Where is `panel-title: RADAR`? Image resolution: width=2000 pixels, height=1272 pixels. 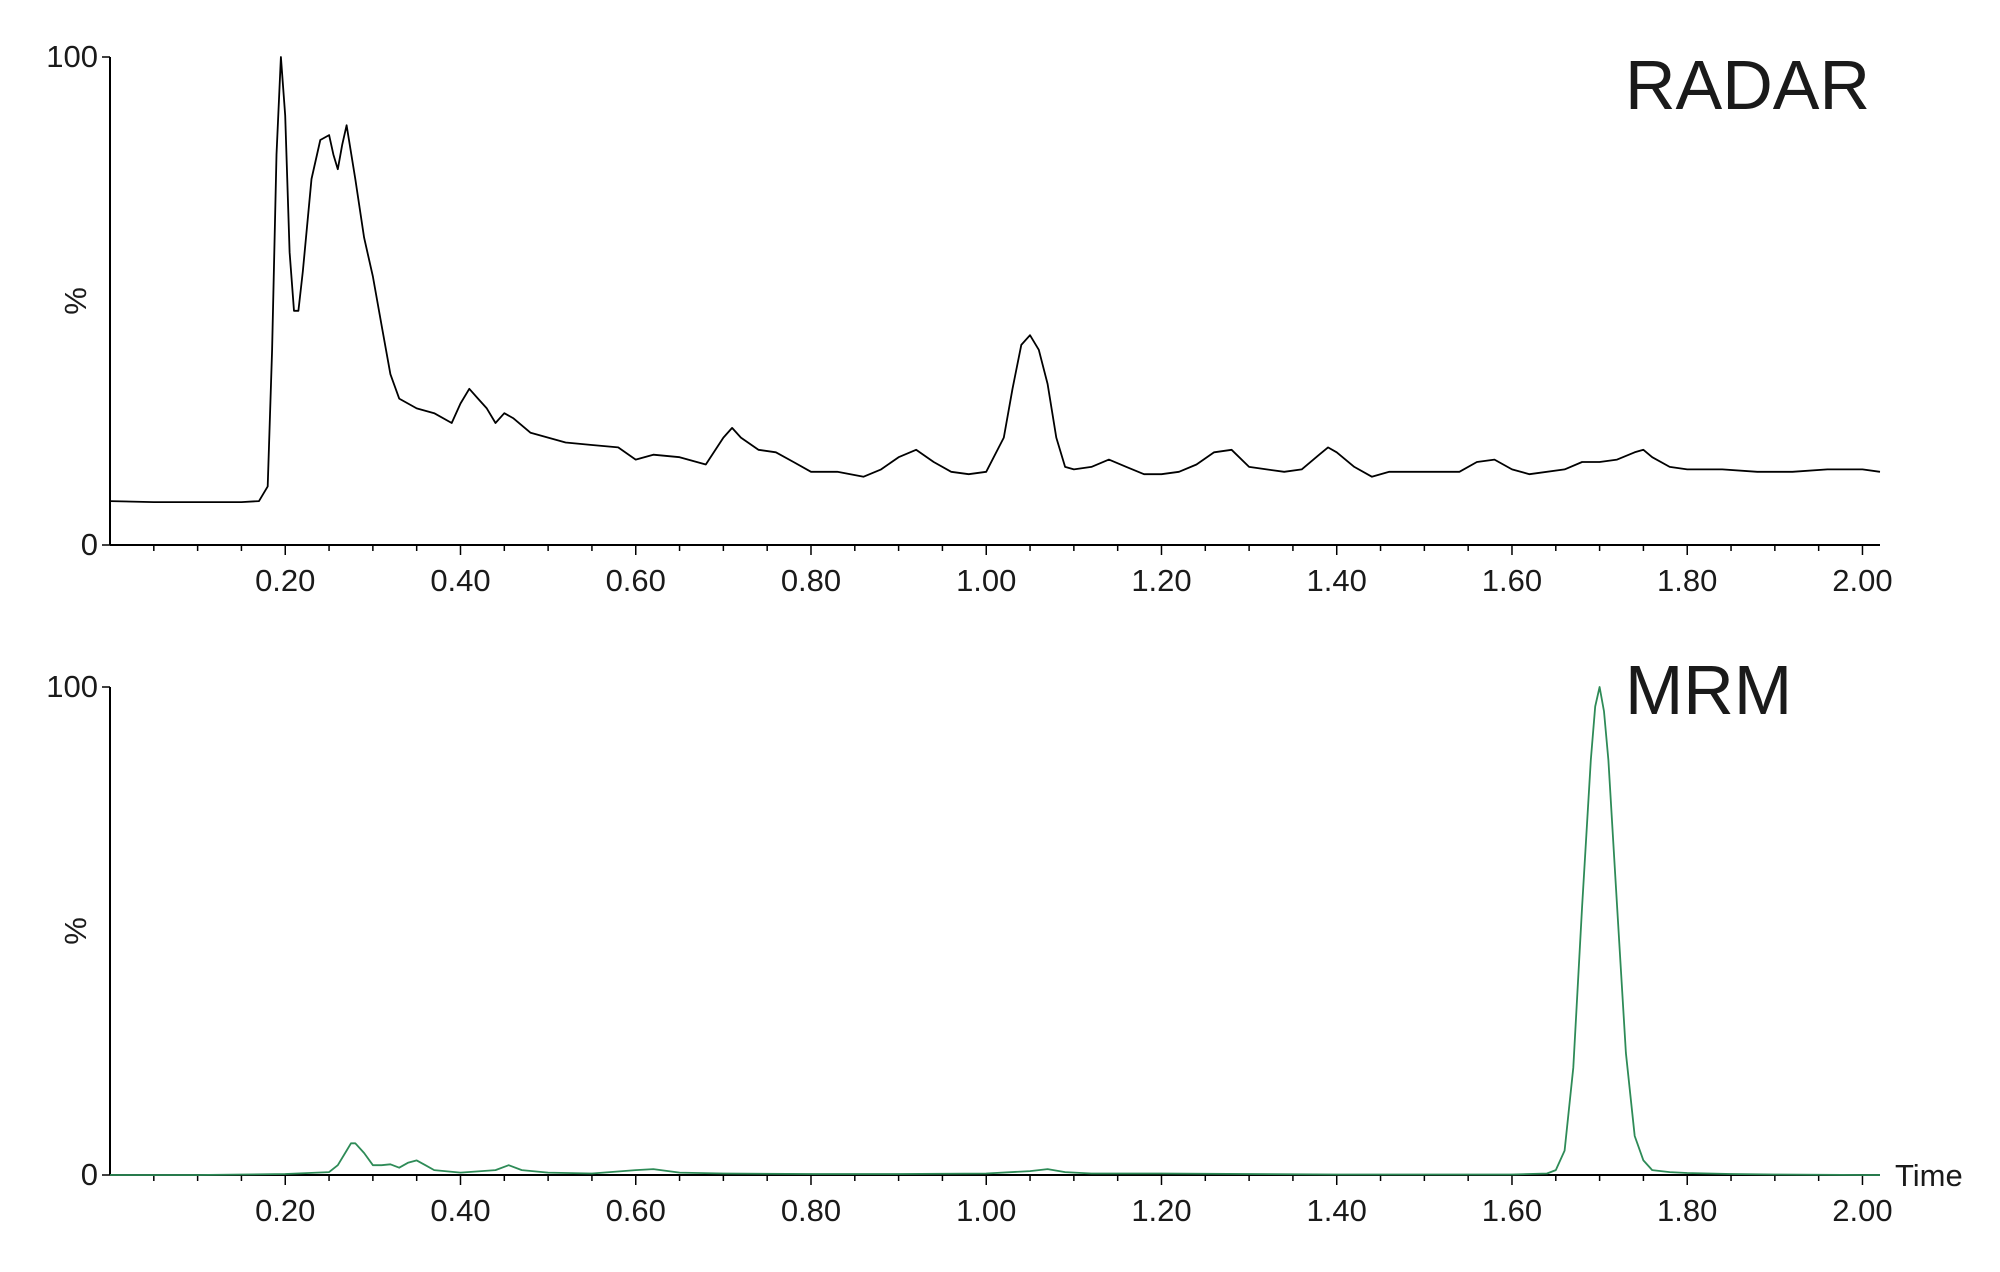
panel-title: RADAR is located at coordinates (1747, 85).